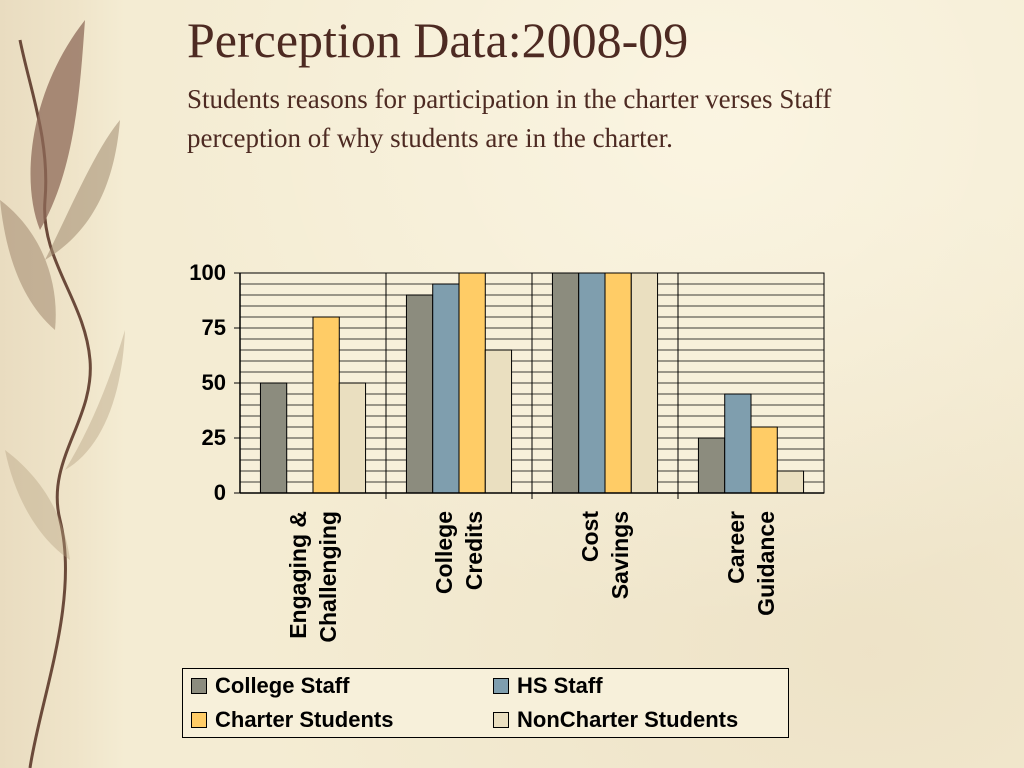 This screenshot has height=768, width=1024. I want to click on x-category-label-line: Credits, so click(474, 550).